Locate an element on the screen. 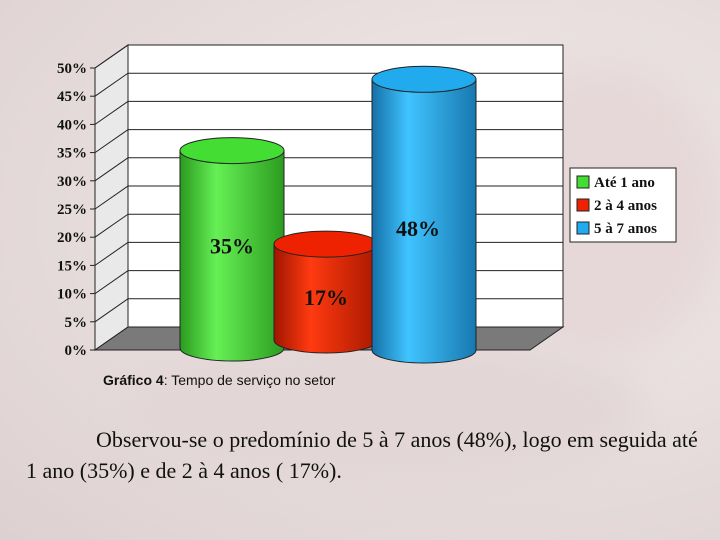 Image resolution: width=720 pixels, height=540 pixels. y-tick-label: 40% is located at coordinates (72, 125).